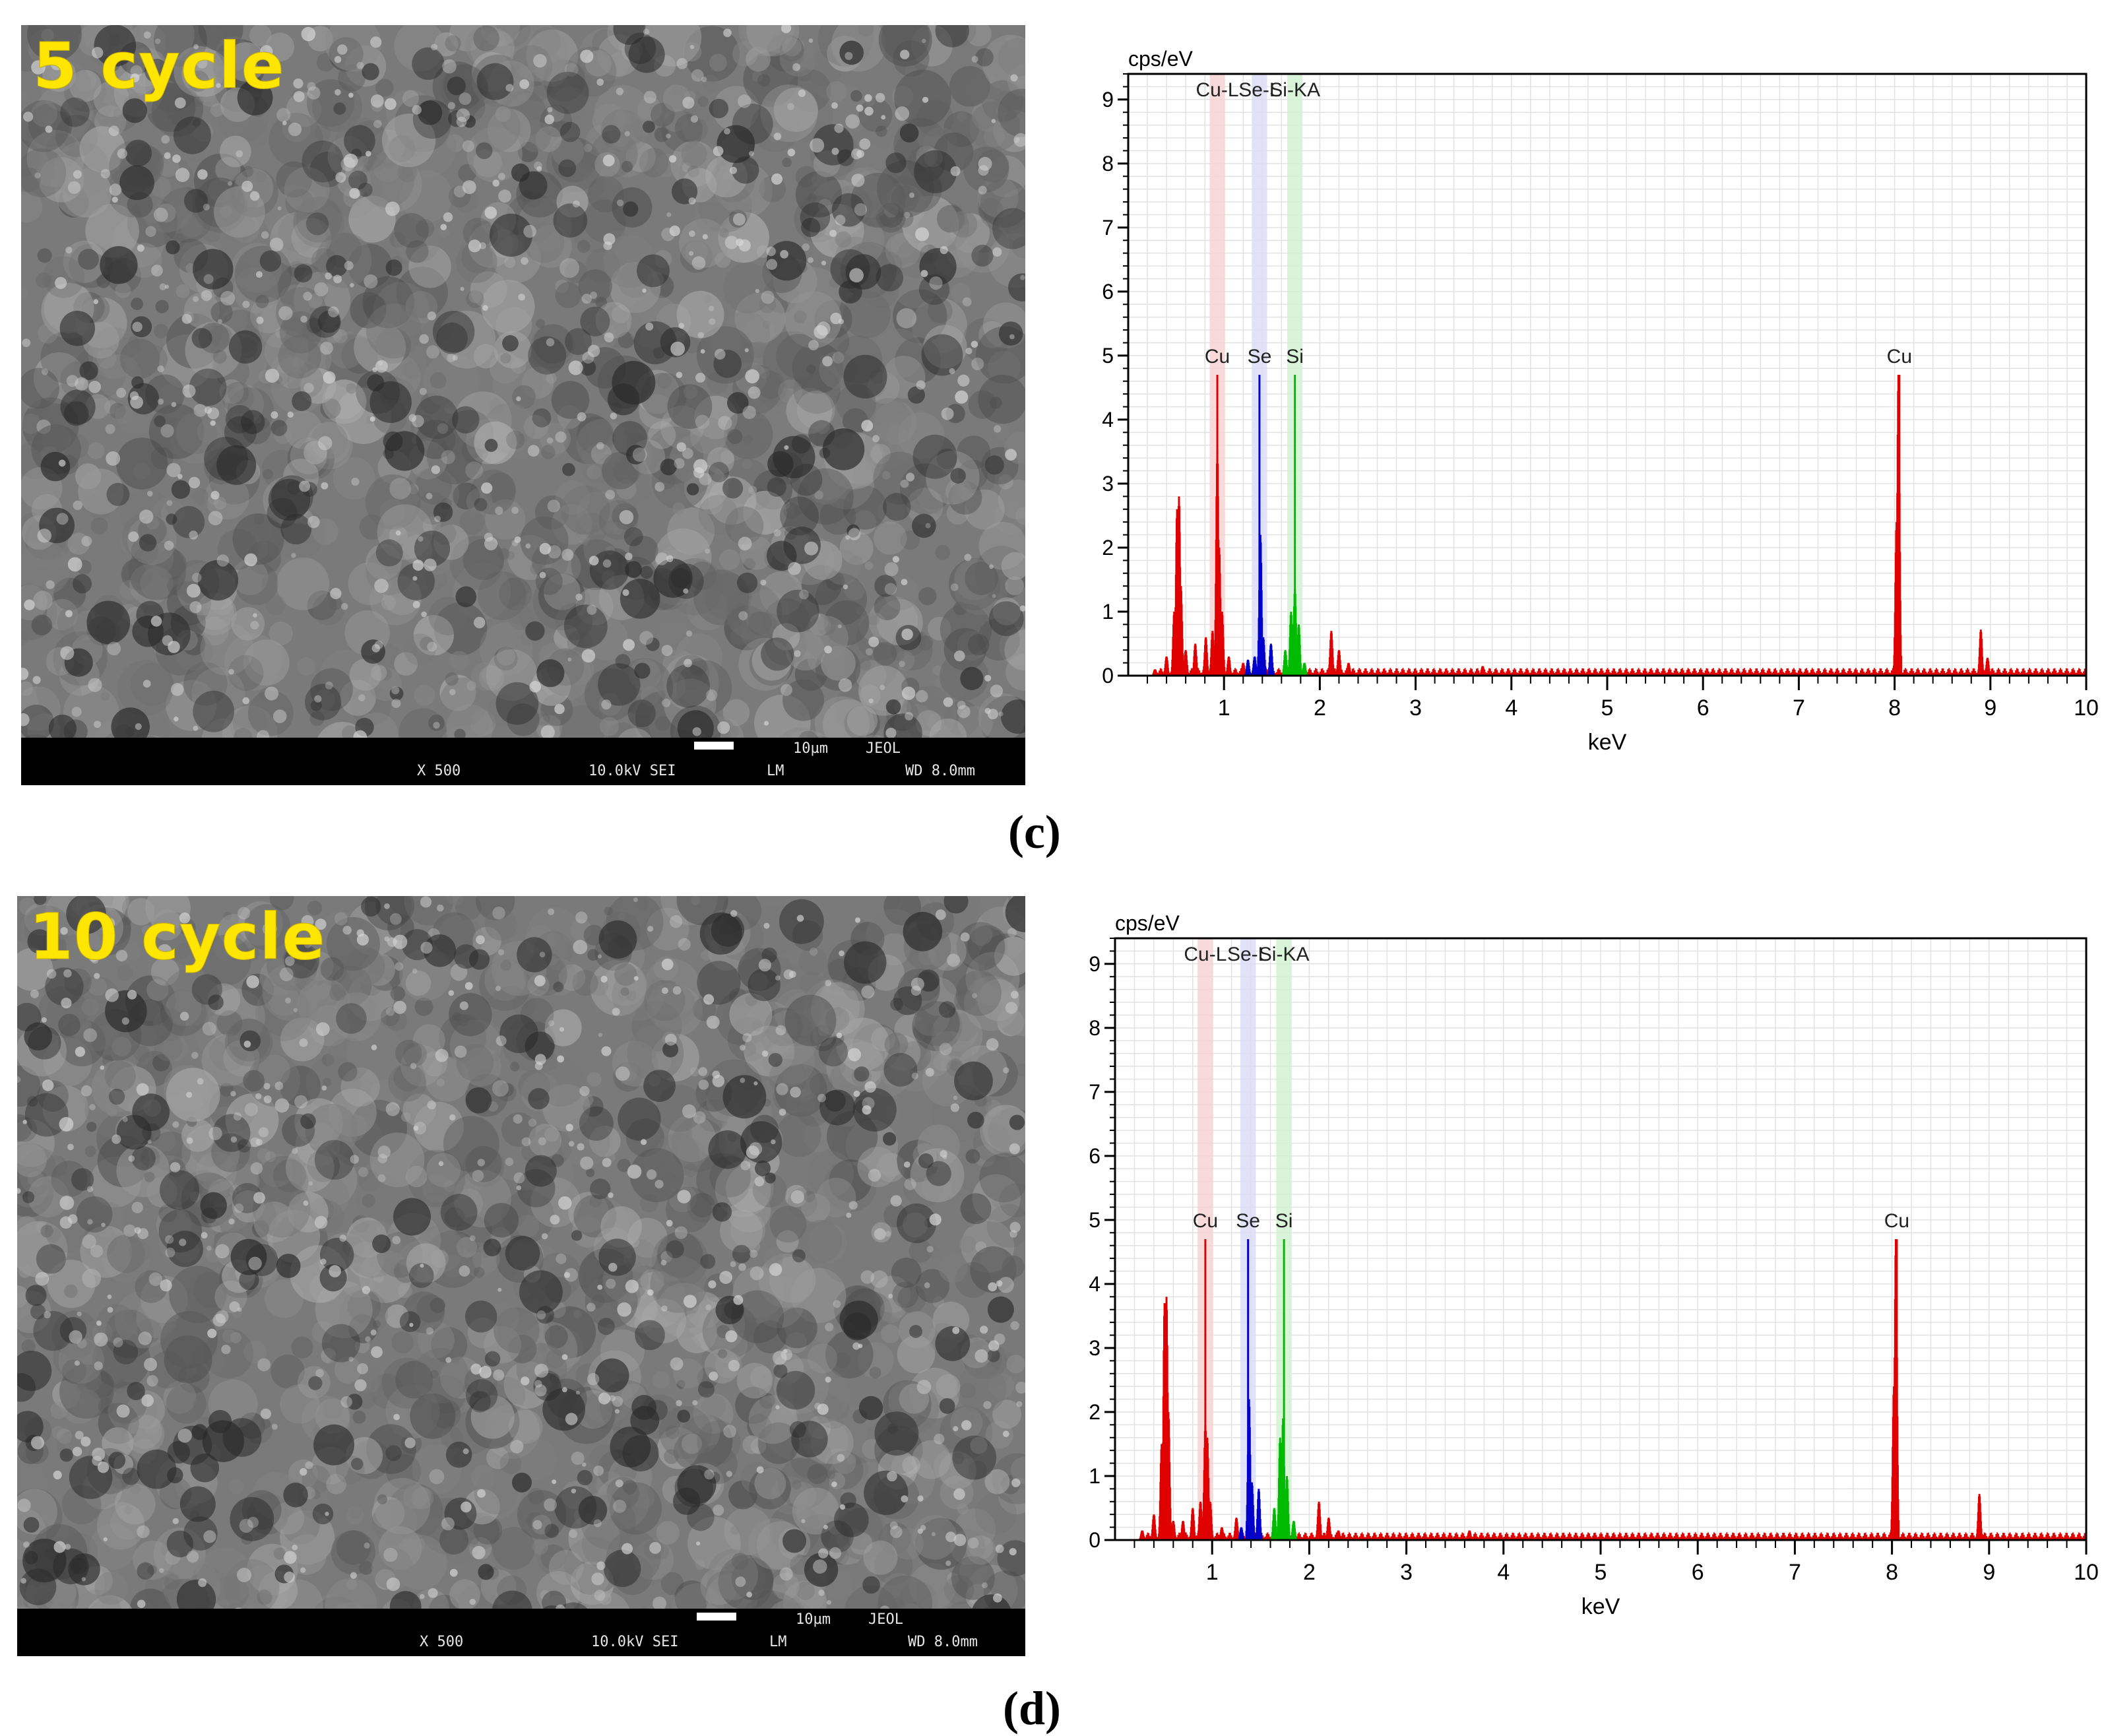 This screenshot has width=2106, height=1736. Describe the element at coordinates (1032, 1708) in the screenshot. I see `panel-label-d: (d)` at that location.